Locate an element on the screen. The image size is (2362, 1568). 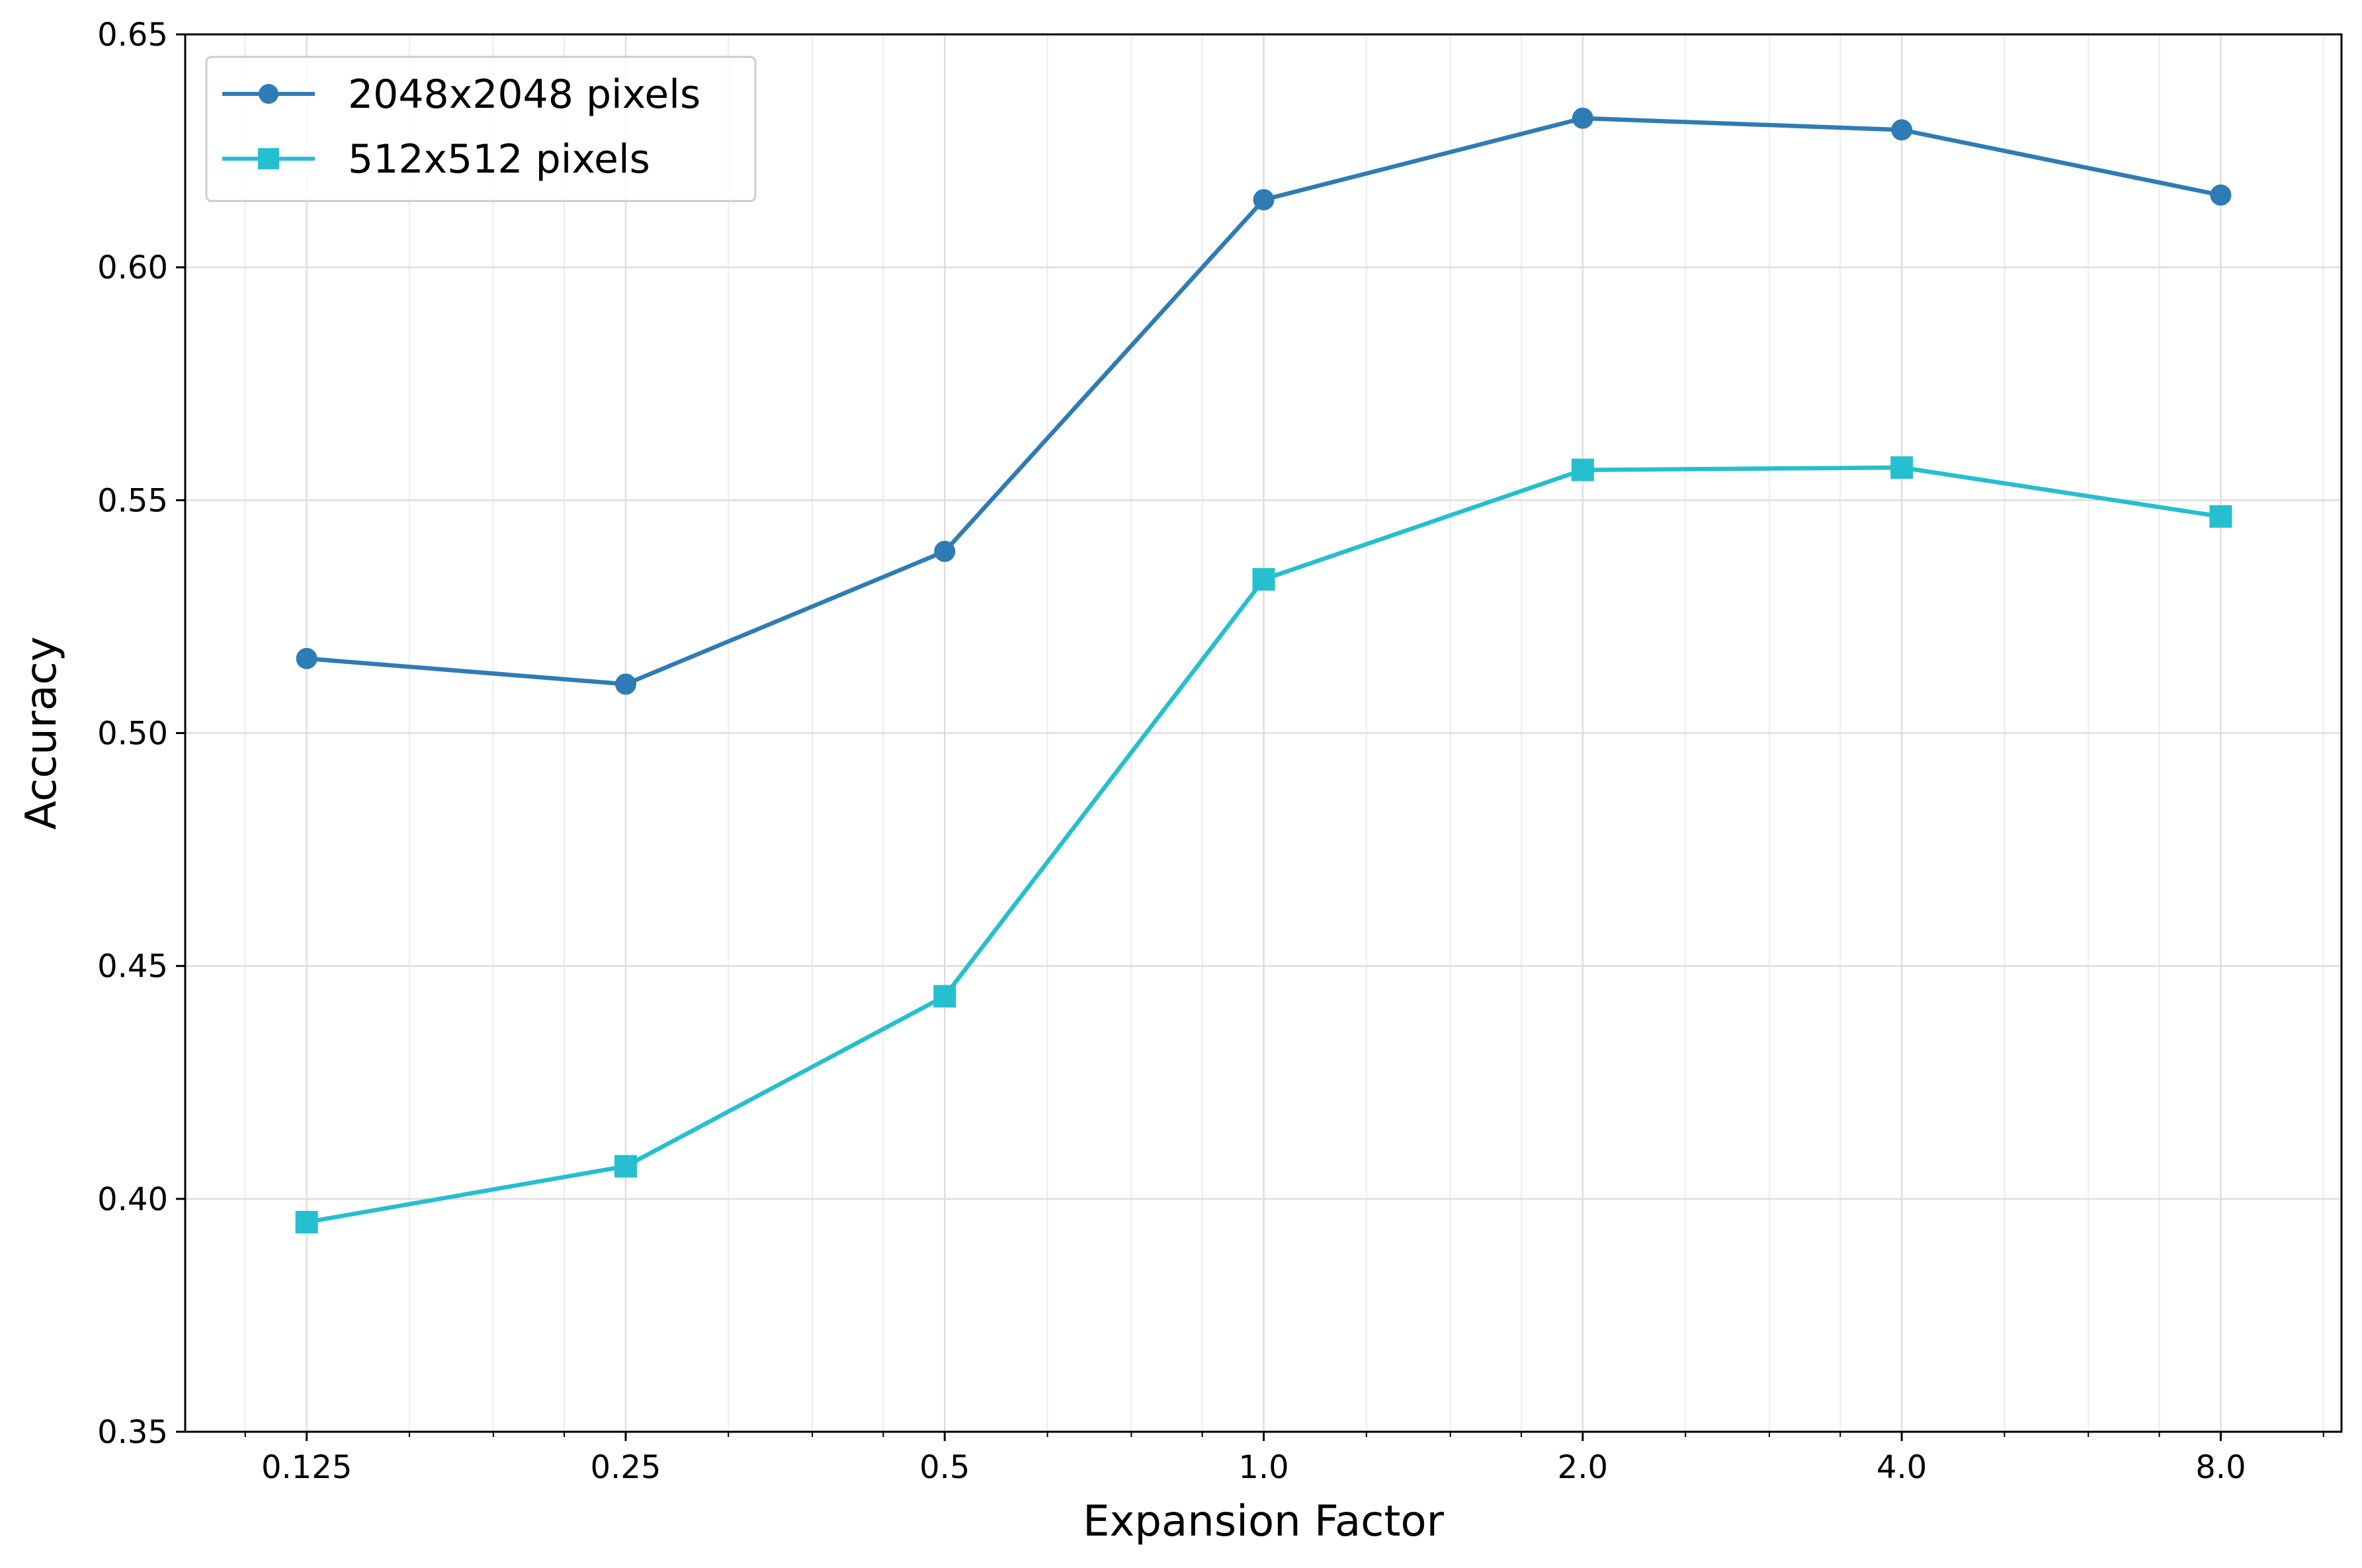
x-axis-label: Expansion Factor is located at coordinates (1264, 1521).